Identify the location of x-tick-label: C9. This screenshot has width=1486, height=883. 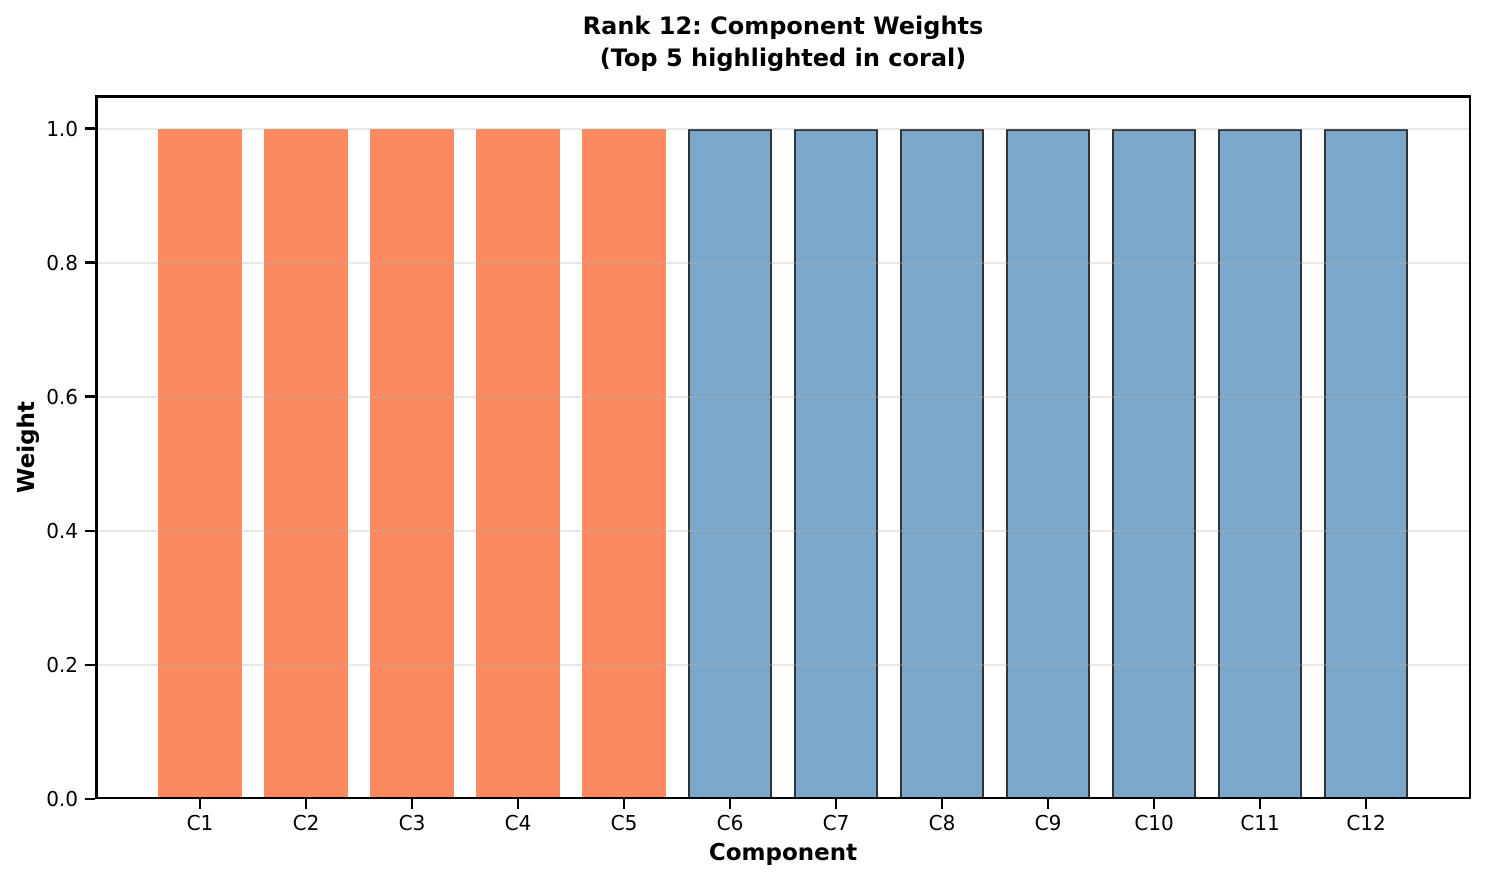
(1048, 823).